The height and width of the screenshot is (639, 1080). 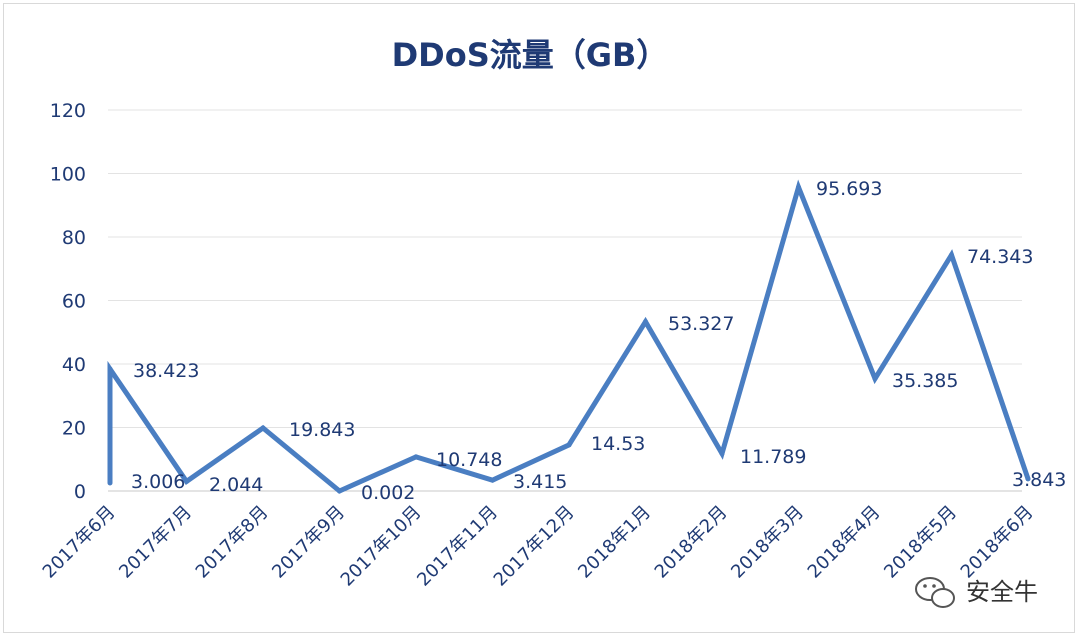 What do you see at coordinates (925, 381) in the screenshot?
I see `data-label: 35.385` at bounding box center [925, 381].